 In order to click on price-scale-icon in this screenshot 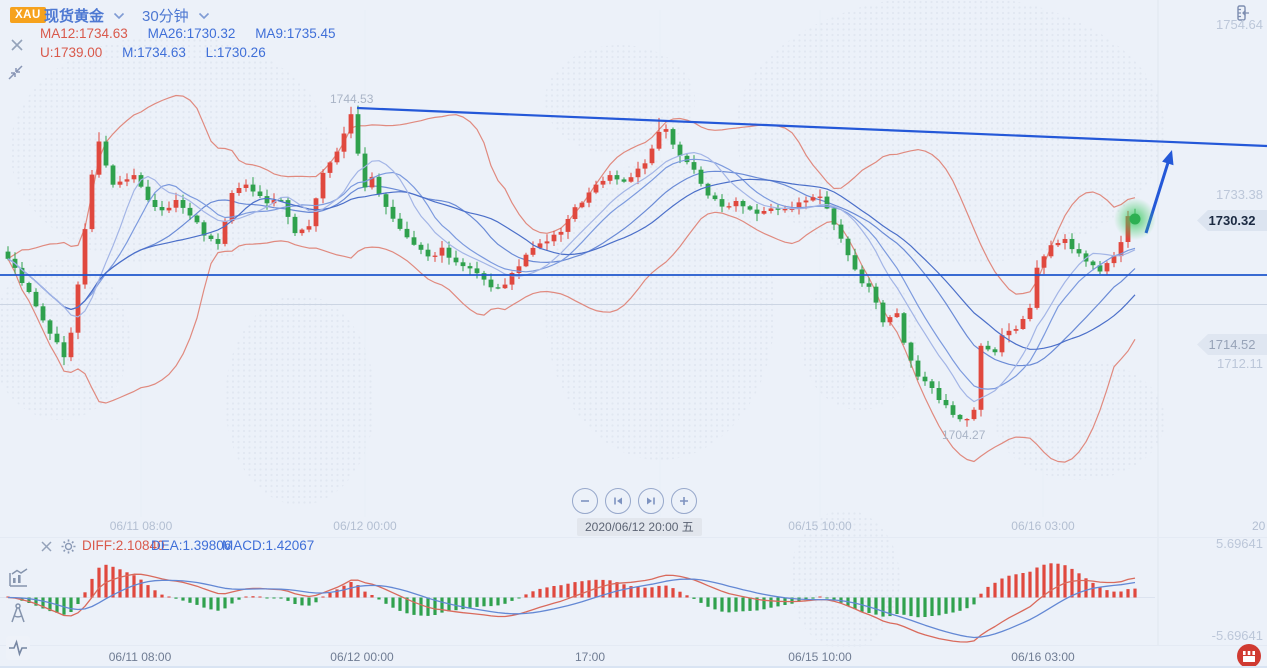, I will do `click(1241, 13)`.